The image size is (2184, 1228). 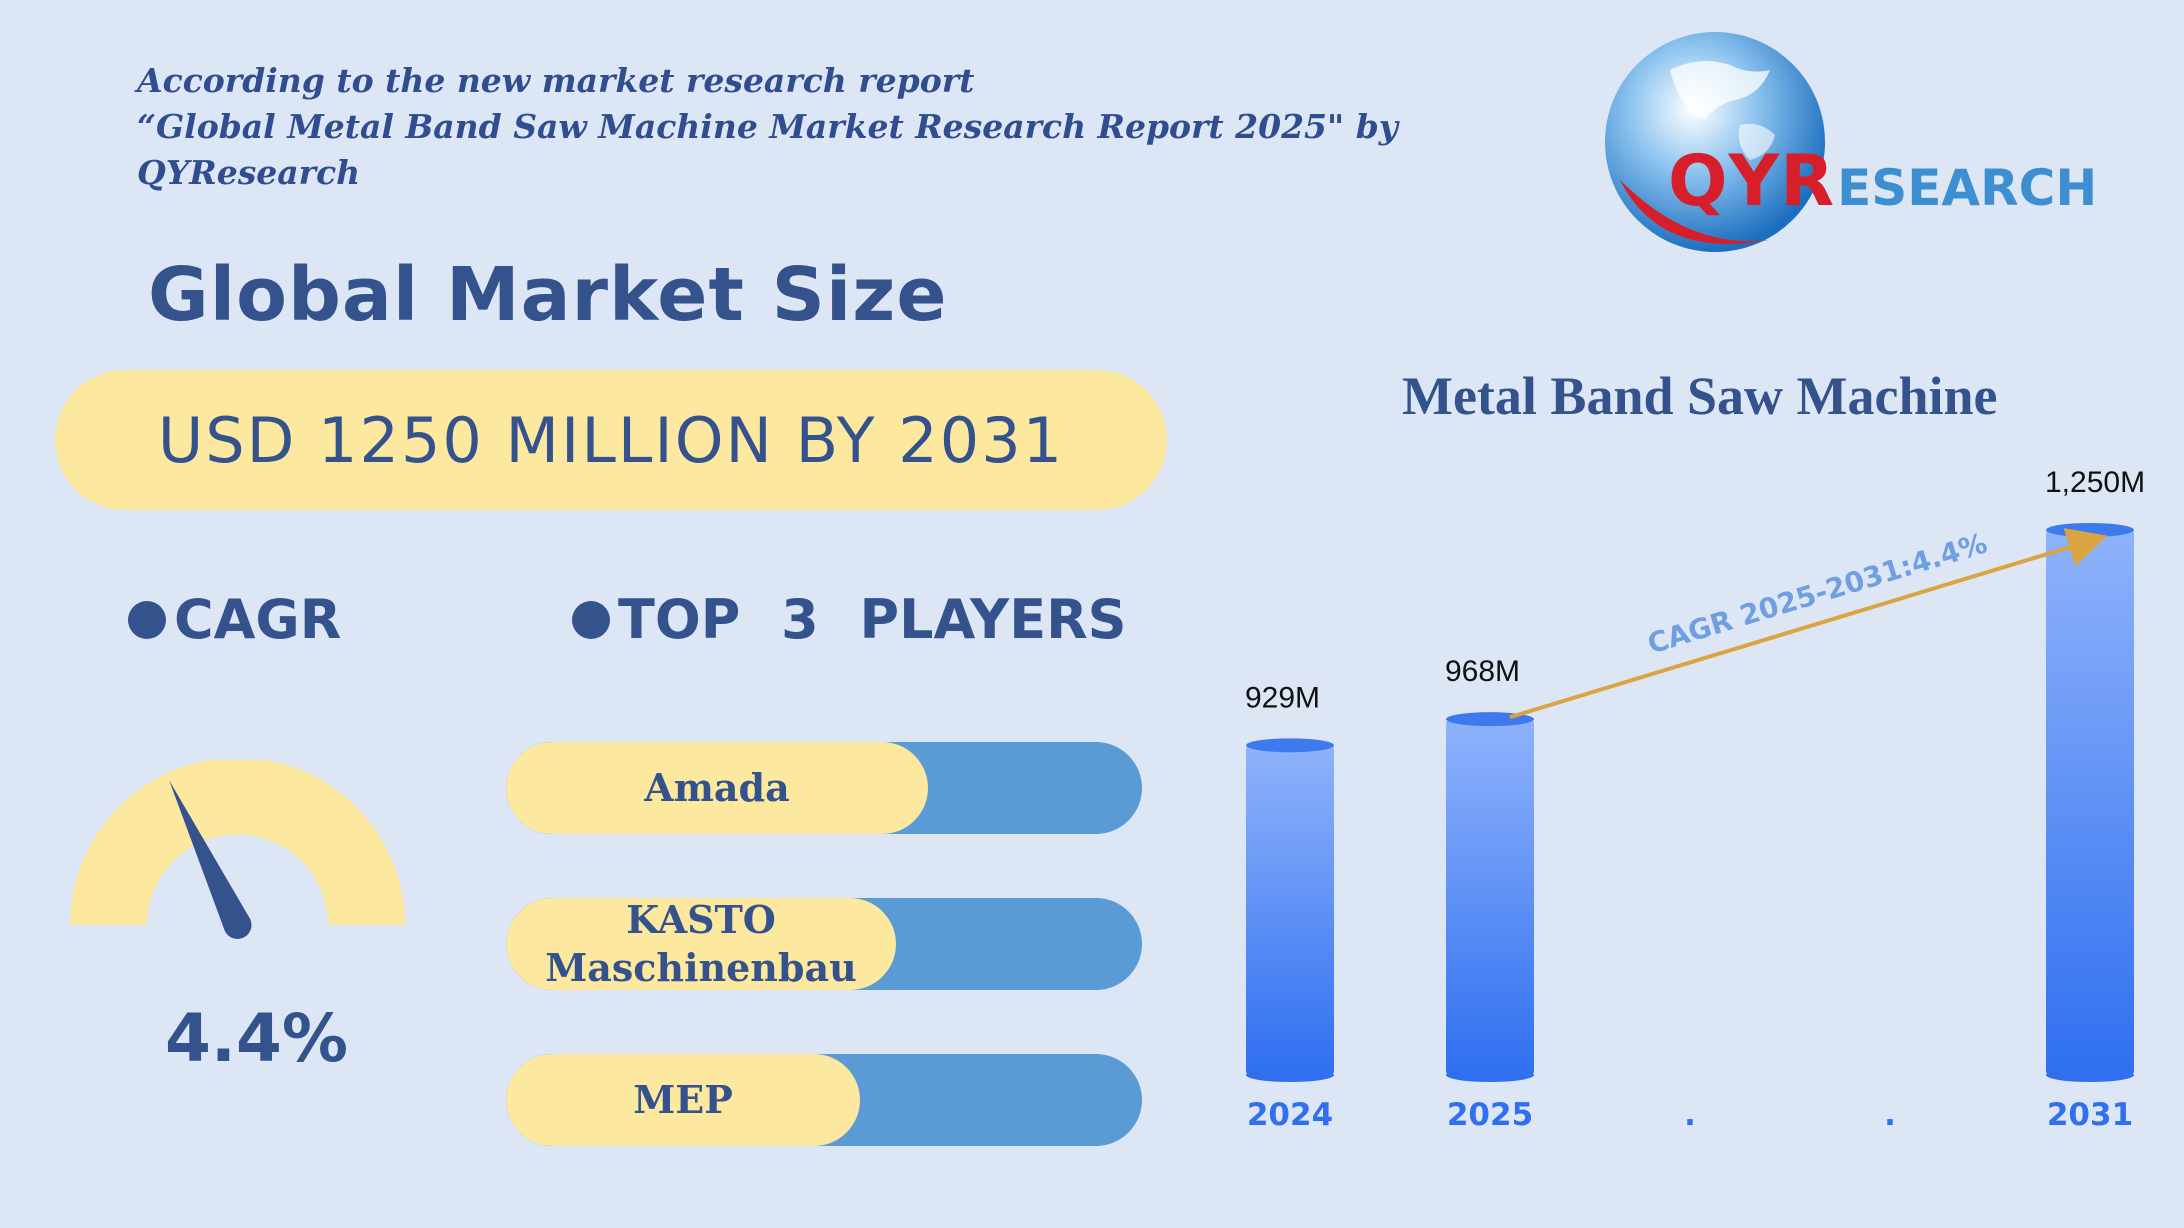 I want to click on cagr-value: 4.4%, so click(x=257, y=1038).